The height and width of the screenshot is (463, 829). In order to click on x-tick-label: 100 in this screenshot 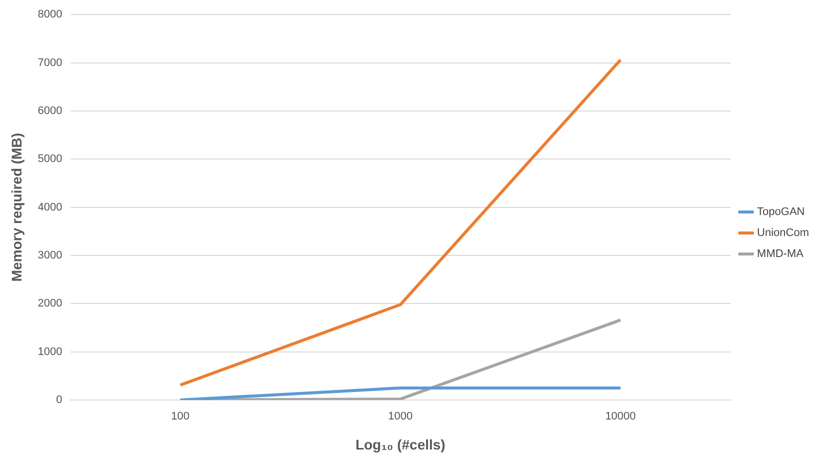, I will do `click(180, 416)`.